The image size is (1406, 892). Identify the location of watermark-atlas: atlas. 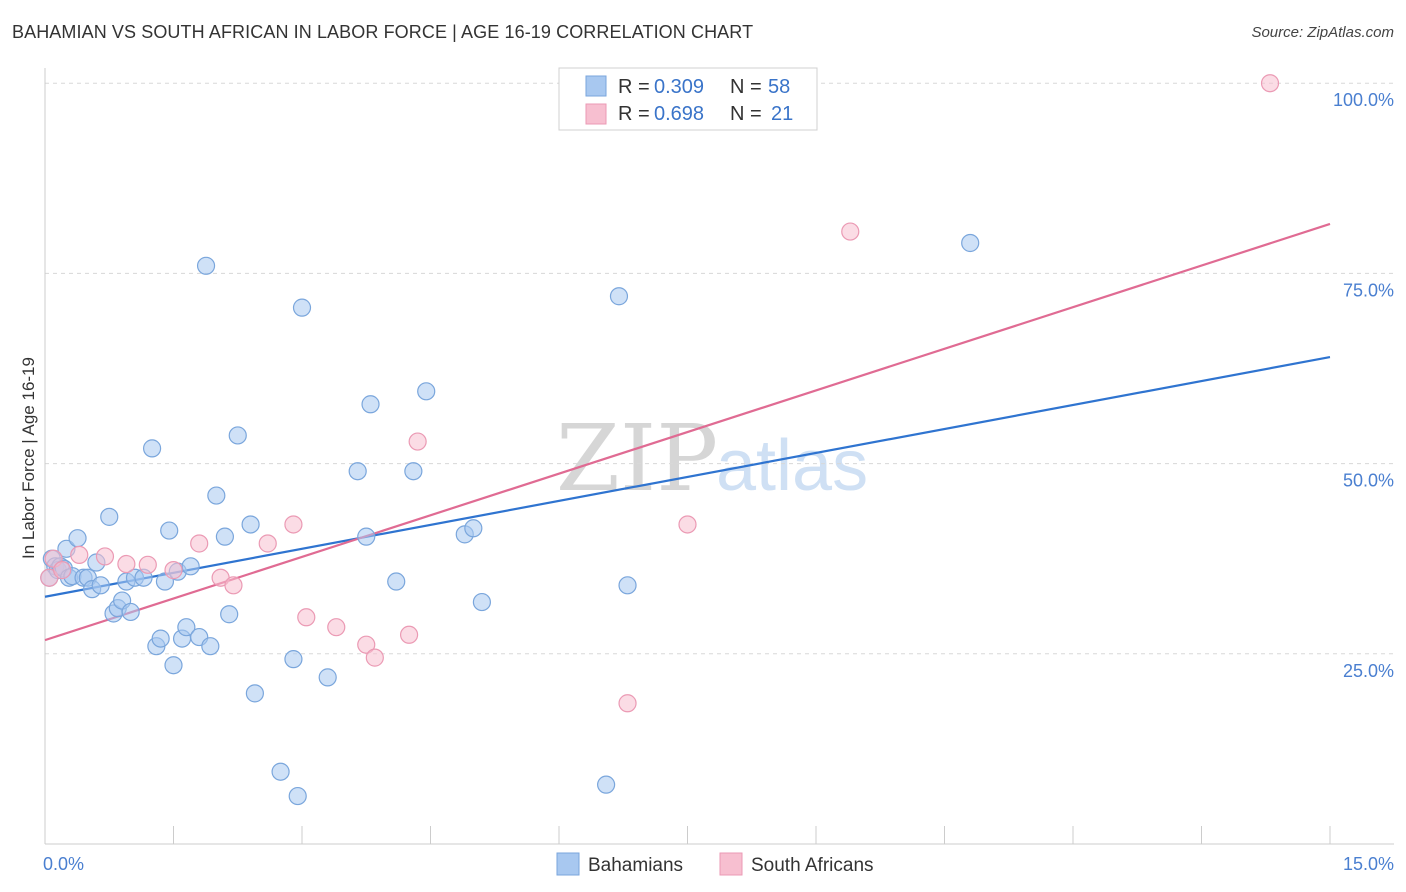
(792, 466).